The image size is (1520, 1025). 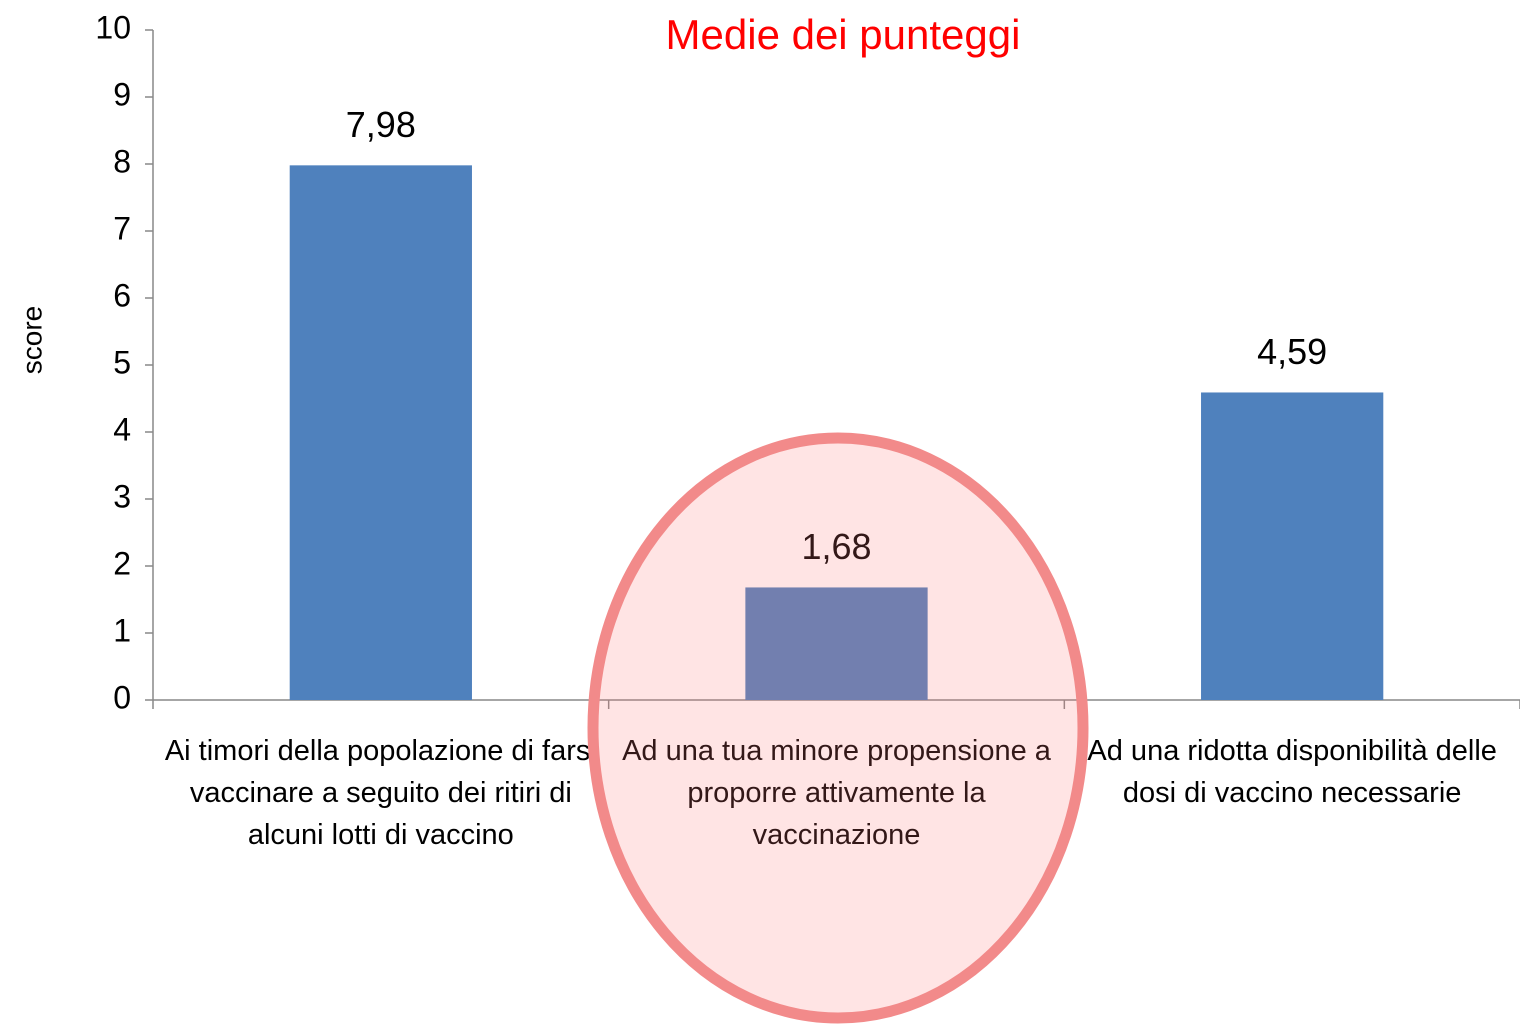 What do you see at coordinates (122, 496) in the screenshot?
I see `y-tick-label: 3` at bounding box center [122, 496].